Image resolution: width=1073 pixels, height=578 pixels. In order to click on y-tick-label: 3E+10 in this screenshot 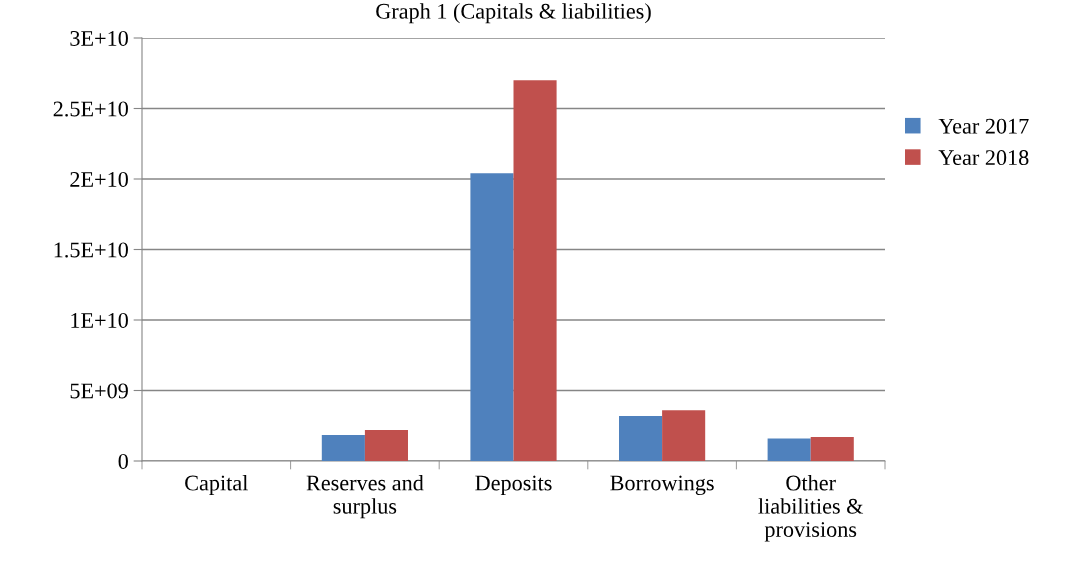, I will do `click(99, 38)`.